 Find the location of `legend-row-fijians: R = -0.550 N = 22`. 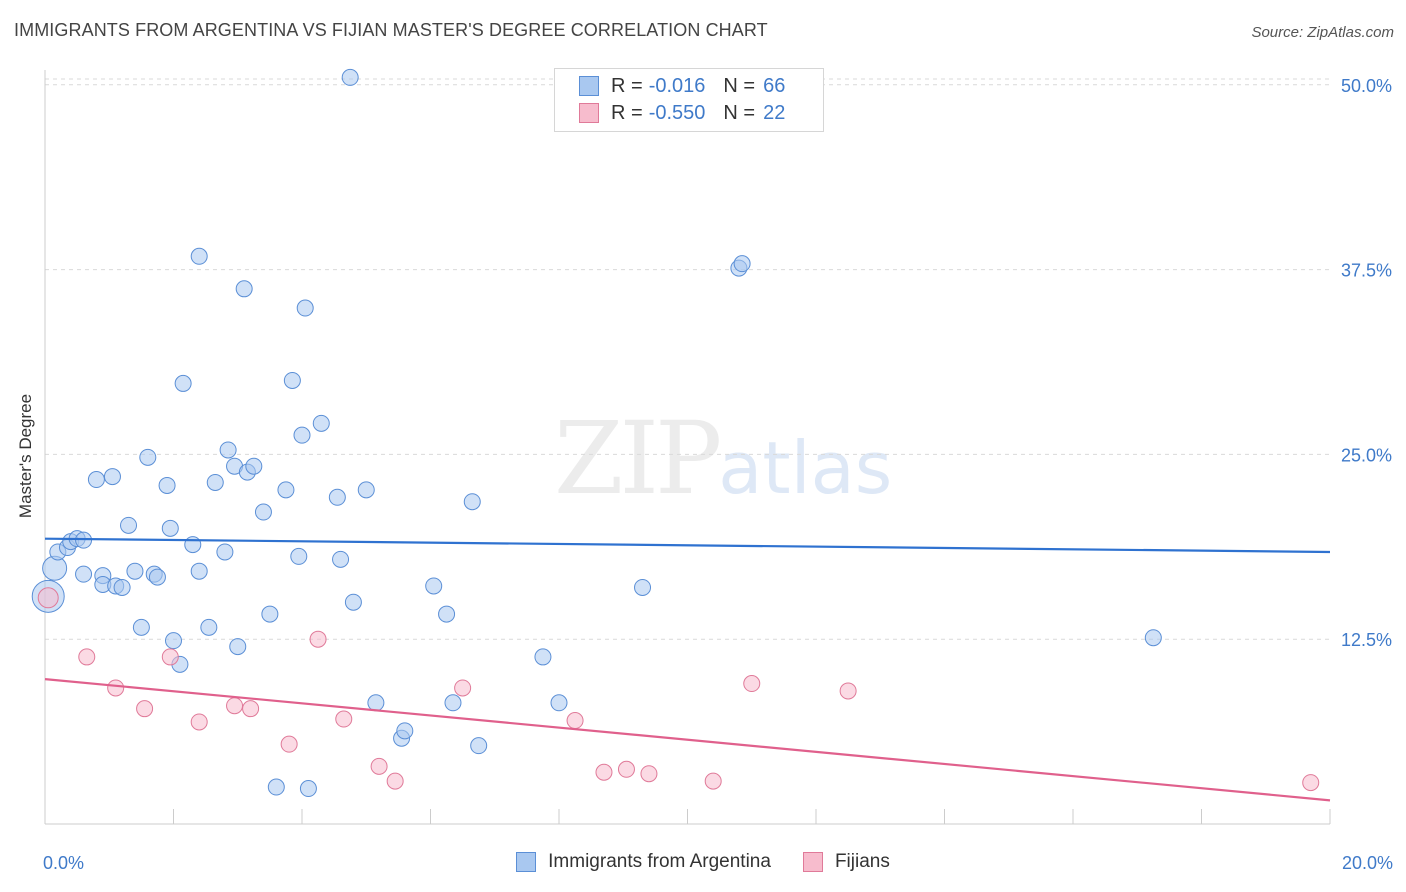

legend-row-fijians: R = -0.550 N = 22 is located at coordinates (682, 113).